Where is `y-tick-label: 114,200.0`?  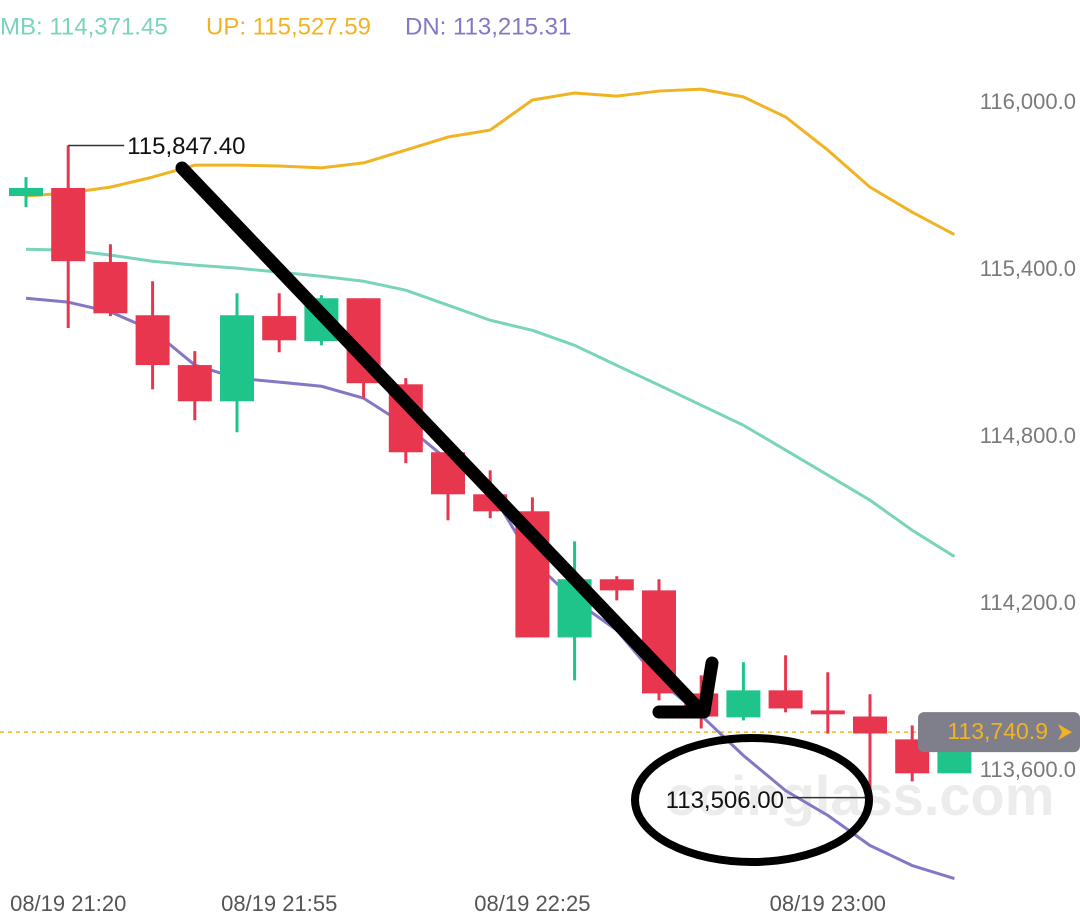
y-tick-label: 114,200.0 is located at coordinates (1028, 602).